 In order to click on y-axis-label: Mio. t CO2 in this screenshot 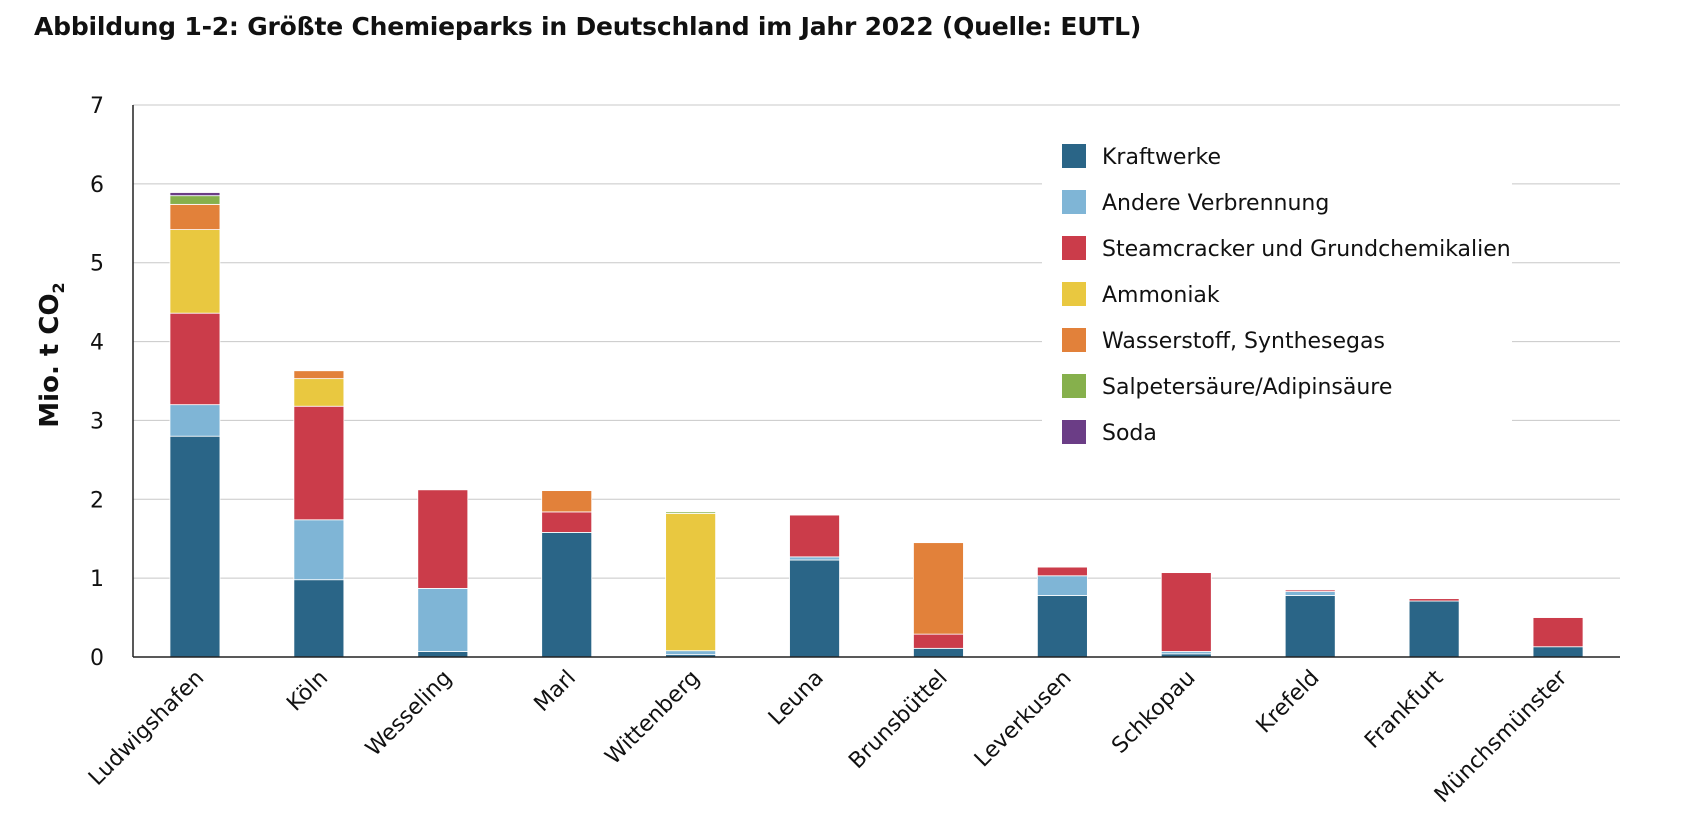, I will do `click(51, 354)`.